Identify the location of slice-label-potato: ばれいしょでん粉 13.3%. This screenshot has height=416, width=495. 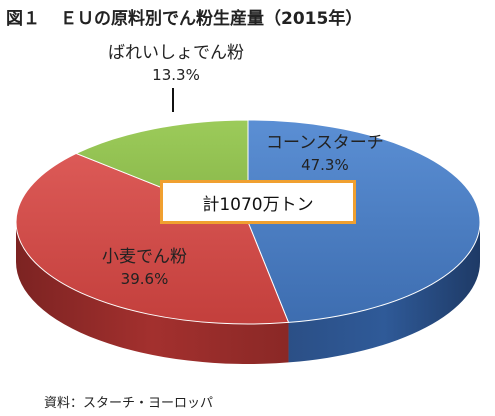
(176, 64).